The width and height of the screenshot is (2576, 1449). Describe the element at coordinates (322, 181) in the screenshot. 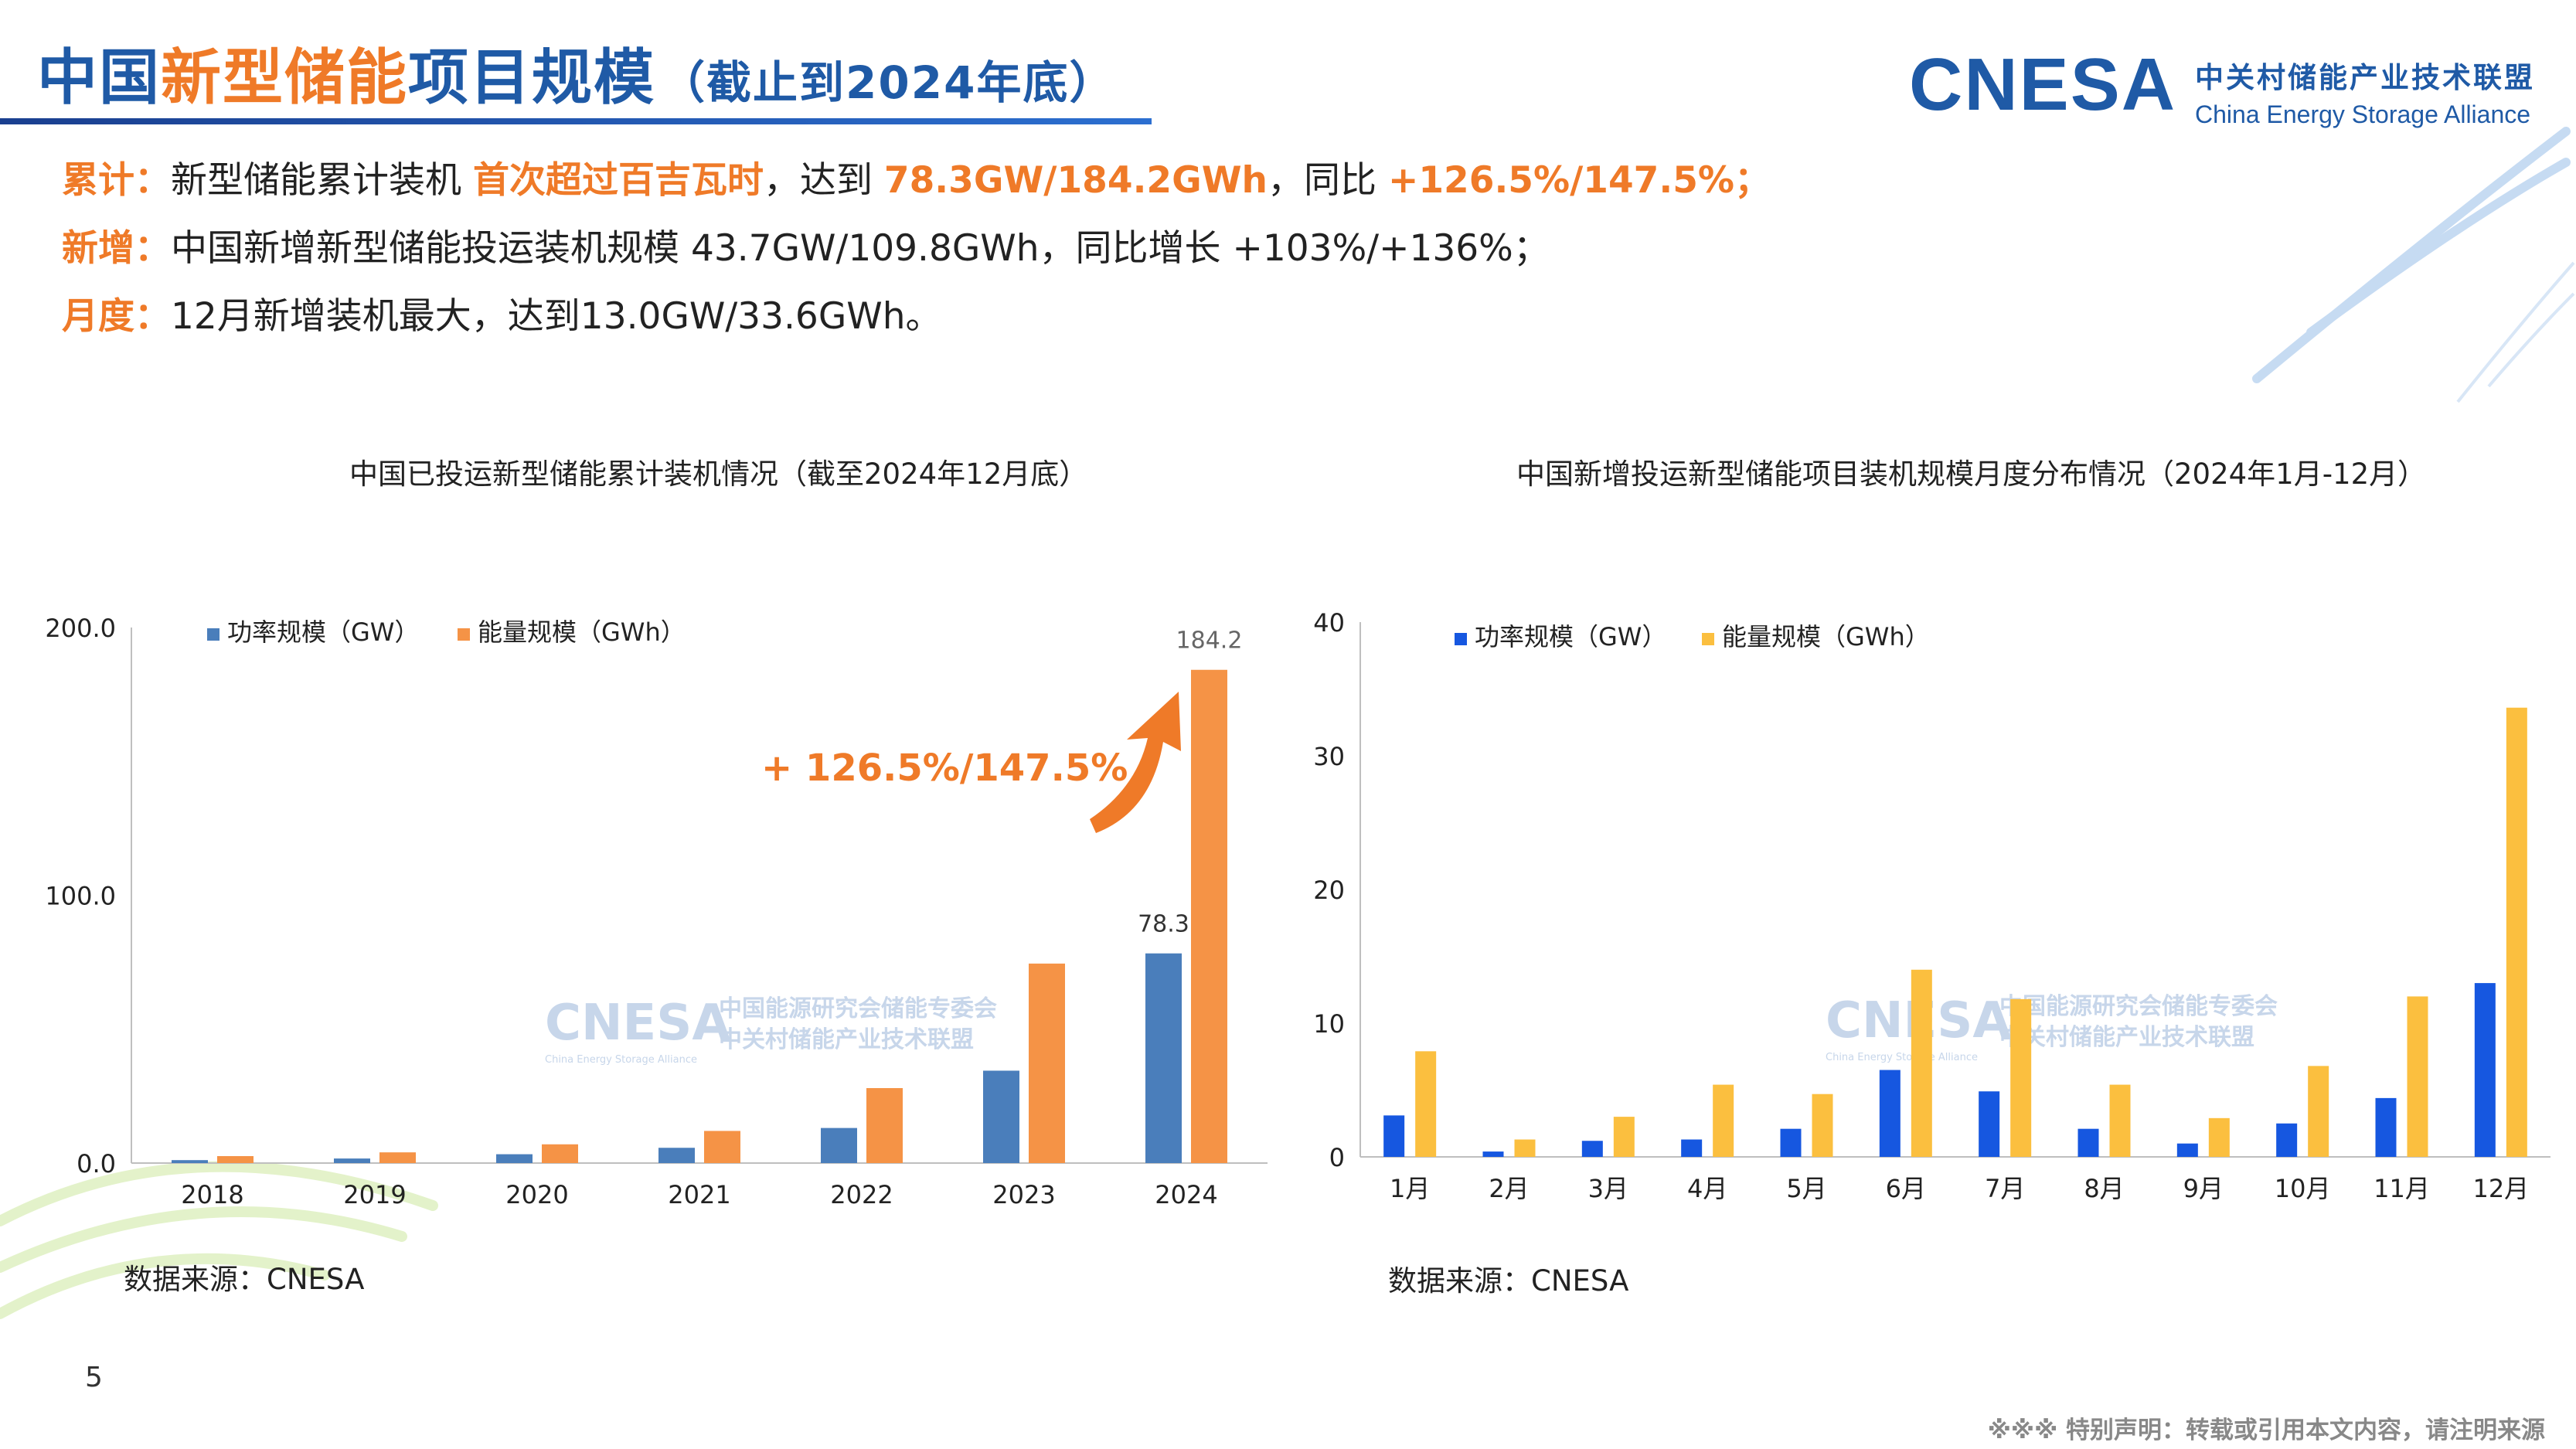

I see `summary-text: 新型储能累计装机` at that location.